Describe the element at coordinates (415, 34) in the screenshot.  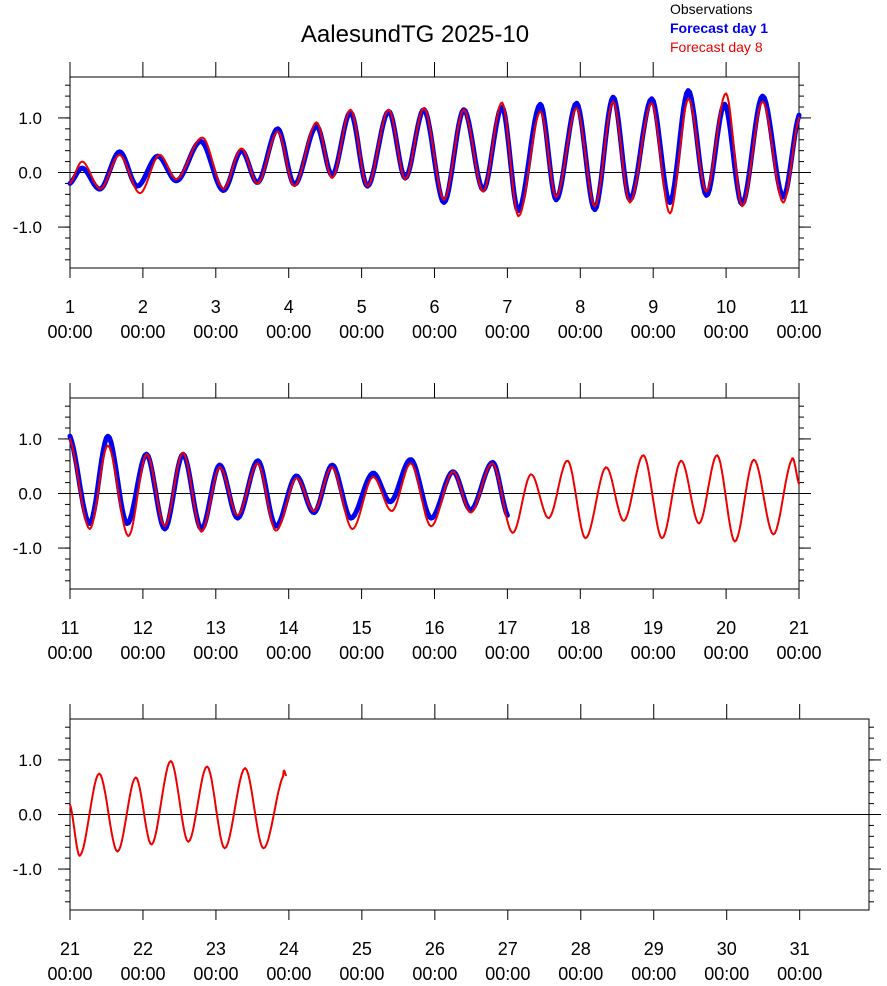
I see `chart-title: AalesundTG 2025-10` at that location.